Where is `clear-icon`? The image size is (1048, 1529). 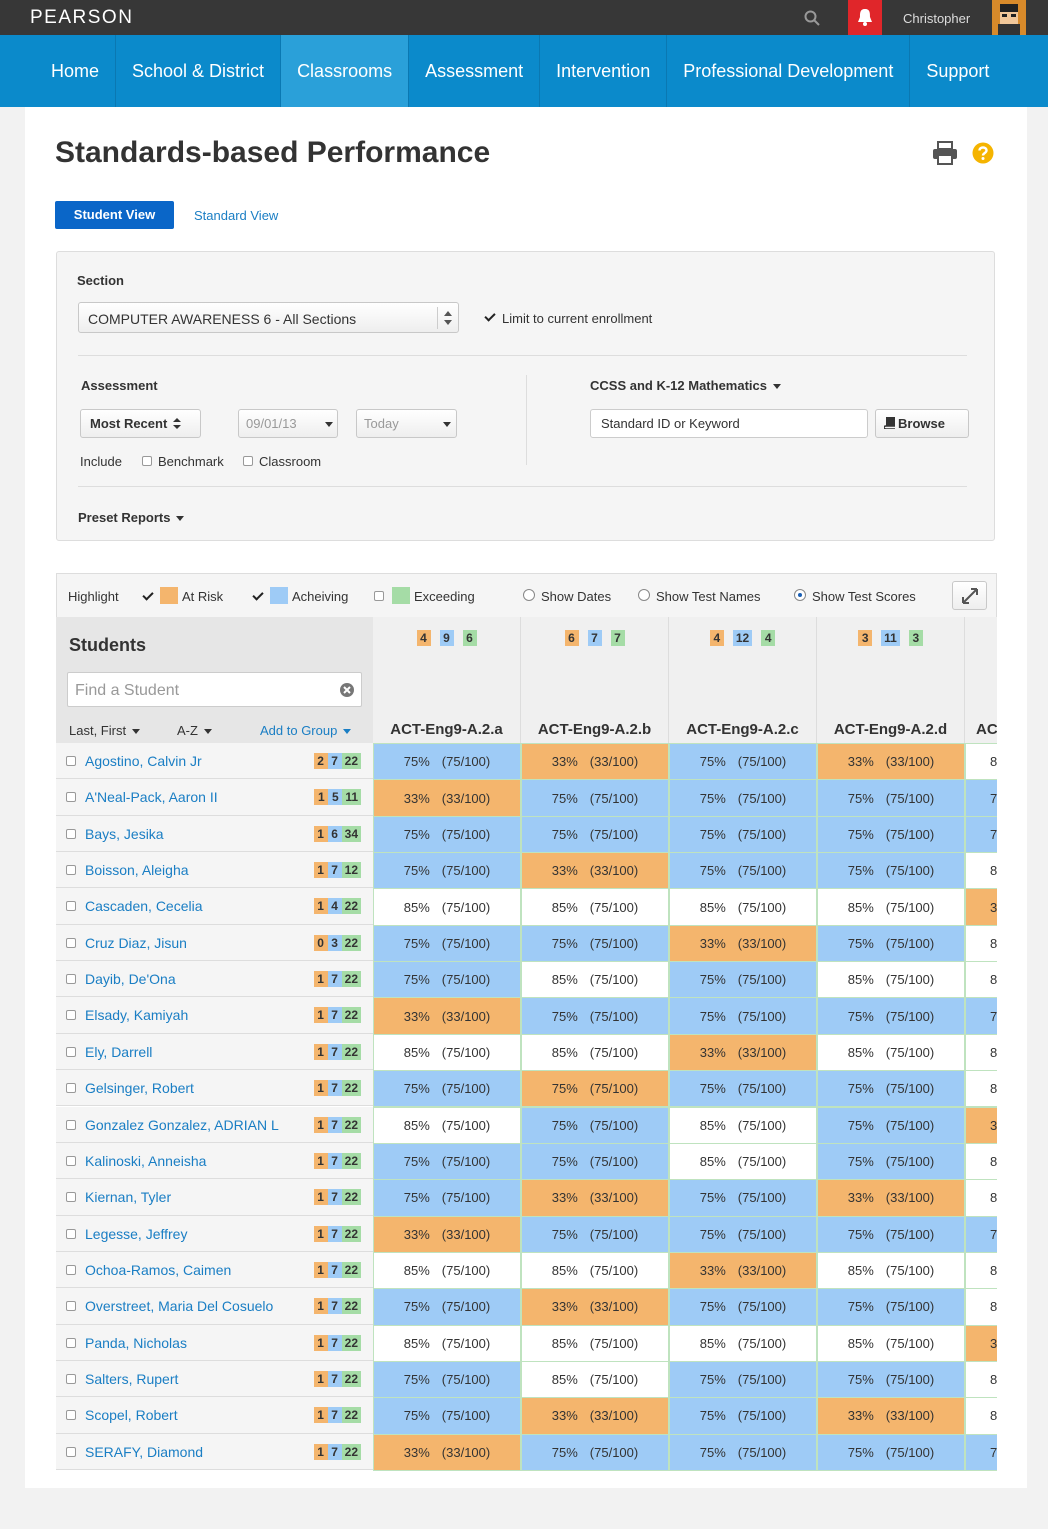 clear-icon is located at coordinates (347, 690).